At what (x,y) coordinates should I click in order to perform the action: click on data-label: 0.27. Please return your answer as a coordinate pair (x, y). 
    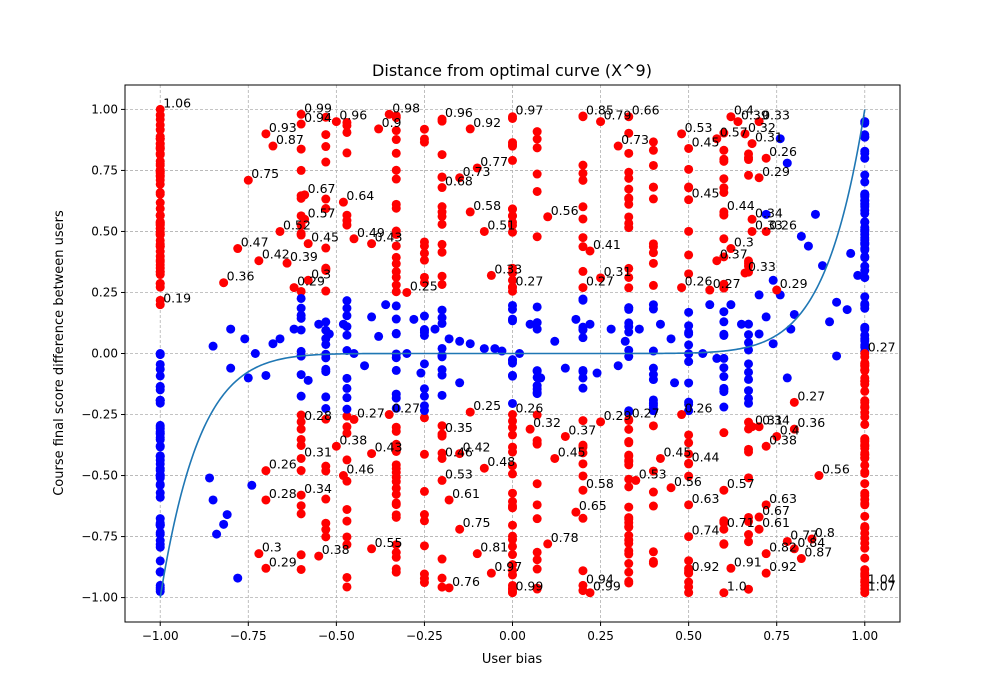
    Looking at the image, I should click on (882, 347).